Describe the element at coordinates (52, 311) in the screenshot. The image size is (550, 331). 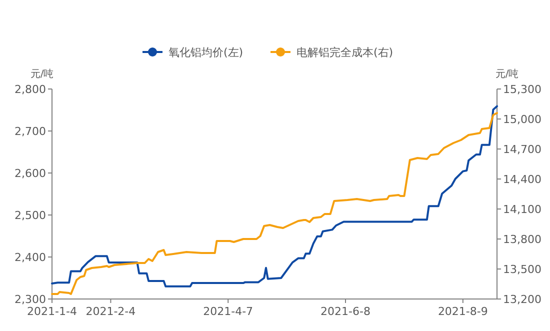
I see `x-tick-label: 2021-1-4` at that location.